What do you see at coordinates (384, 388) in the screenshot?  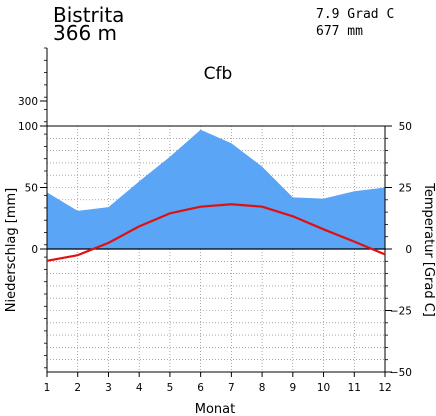 I see `x-tick-label: 12` at bounding box center [384, 388].